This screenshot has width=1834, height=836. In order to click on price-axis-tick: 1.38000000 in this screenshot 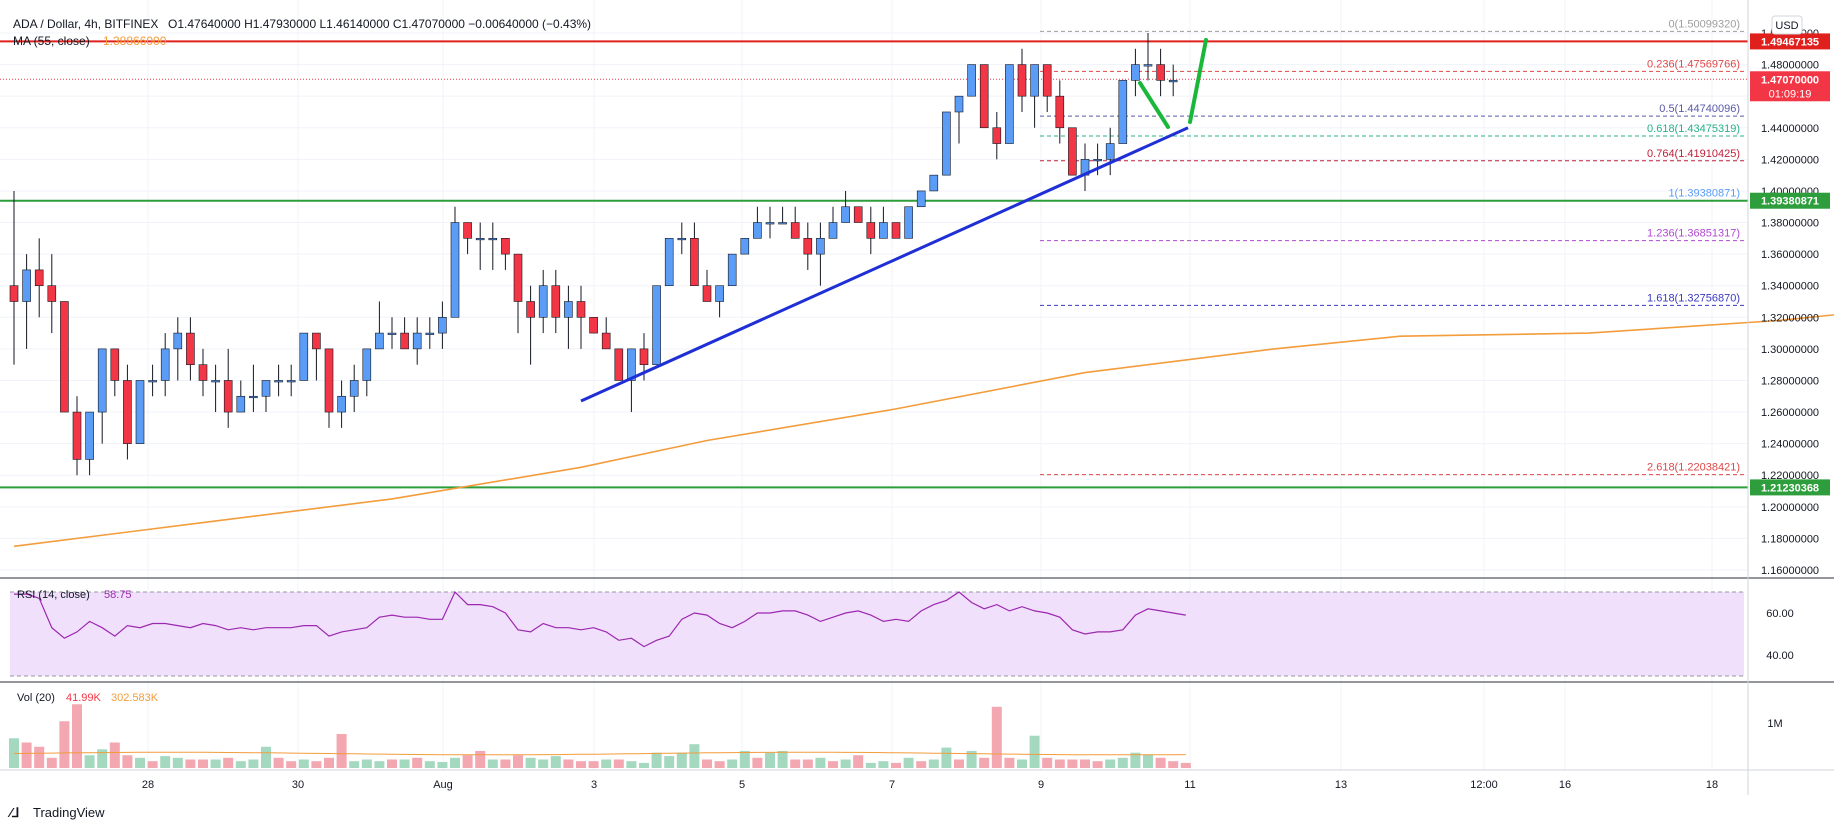, I will do `click(1790, 224)`.